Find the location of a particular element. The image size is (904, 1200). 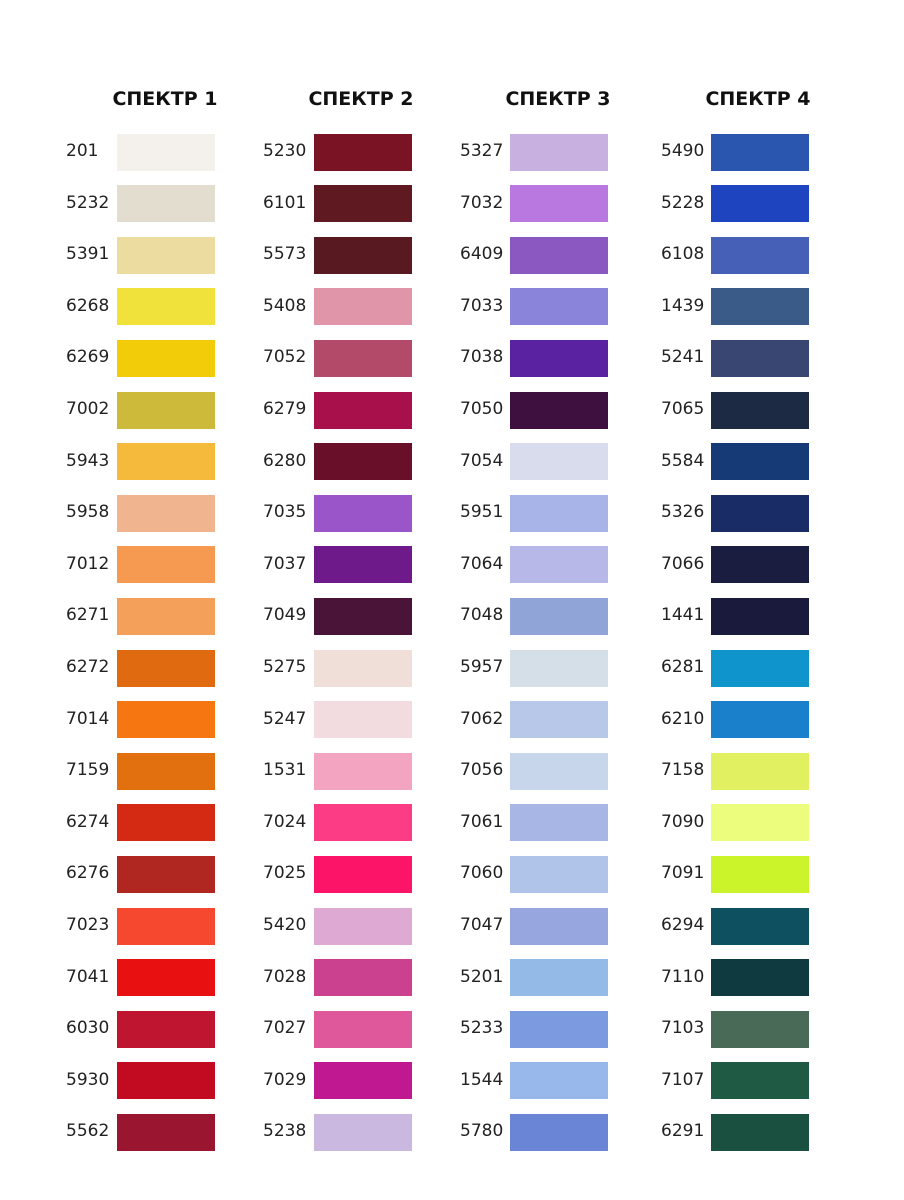

color-code: 7035 is located at coordinates (285, 512).